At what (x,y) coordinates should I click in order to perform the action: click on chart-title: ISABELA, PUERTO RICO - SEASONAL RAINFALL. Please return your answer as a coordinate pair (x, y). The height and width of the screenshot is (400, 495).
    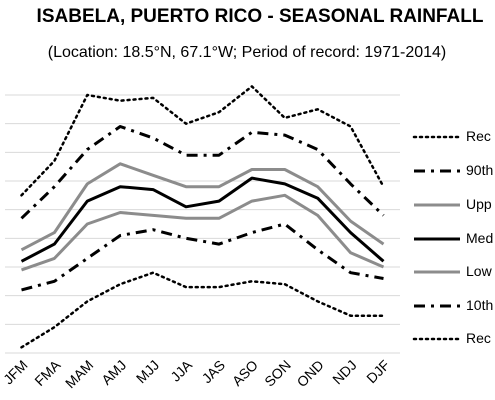
    Looking at the image, I should click on (260, 16).